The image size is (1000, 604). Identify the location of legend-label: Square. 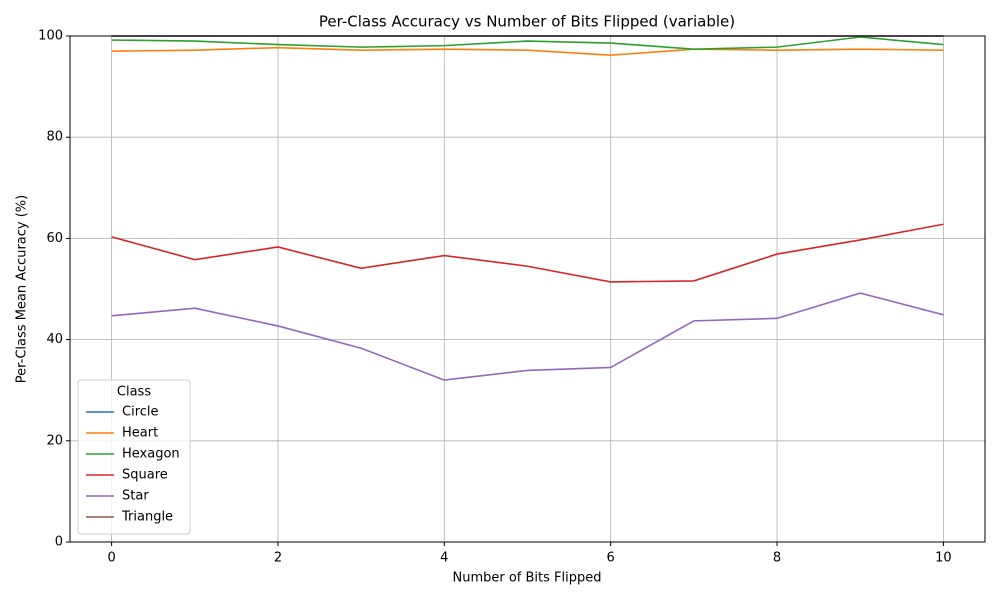
(145, 475).